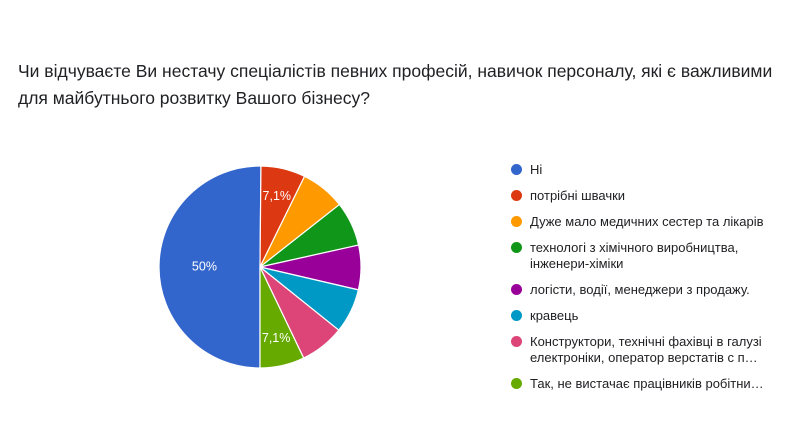 The height and width of the screenshot is (431, 800). I want to click on legend-label: потрібні швачки, so click(578, 195).